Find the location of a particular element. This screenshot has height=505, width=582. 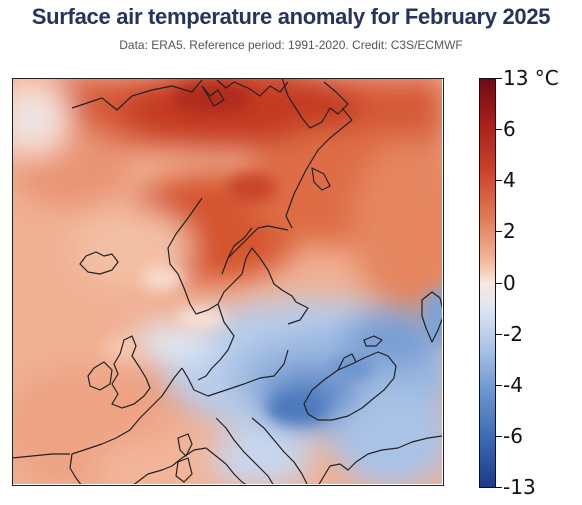

french-riviera-coast is located at coordinates (180, 465).